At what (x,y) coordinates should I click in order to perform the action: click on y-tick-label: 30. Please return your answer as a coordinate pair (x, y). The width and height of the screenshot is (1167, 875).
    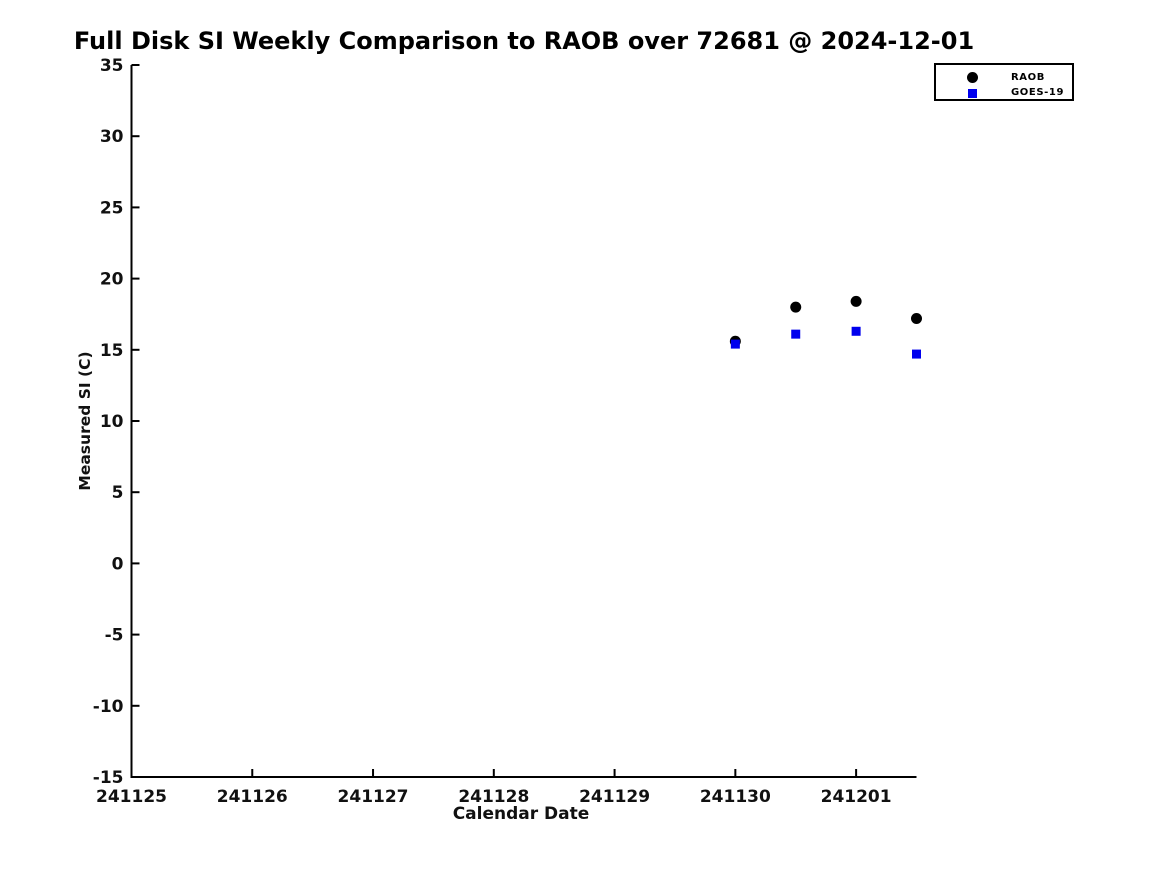
    Looking at the image, I should click on (112, 137).